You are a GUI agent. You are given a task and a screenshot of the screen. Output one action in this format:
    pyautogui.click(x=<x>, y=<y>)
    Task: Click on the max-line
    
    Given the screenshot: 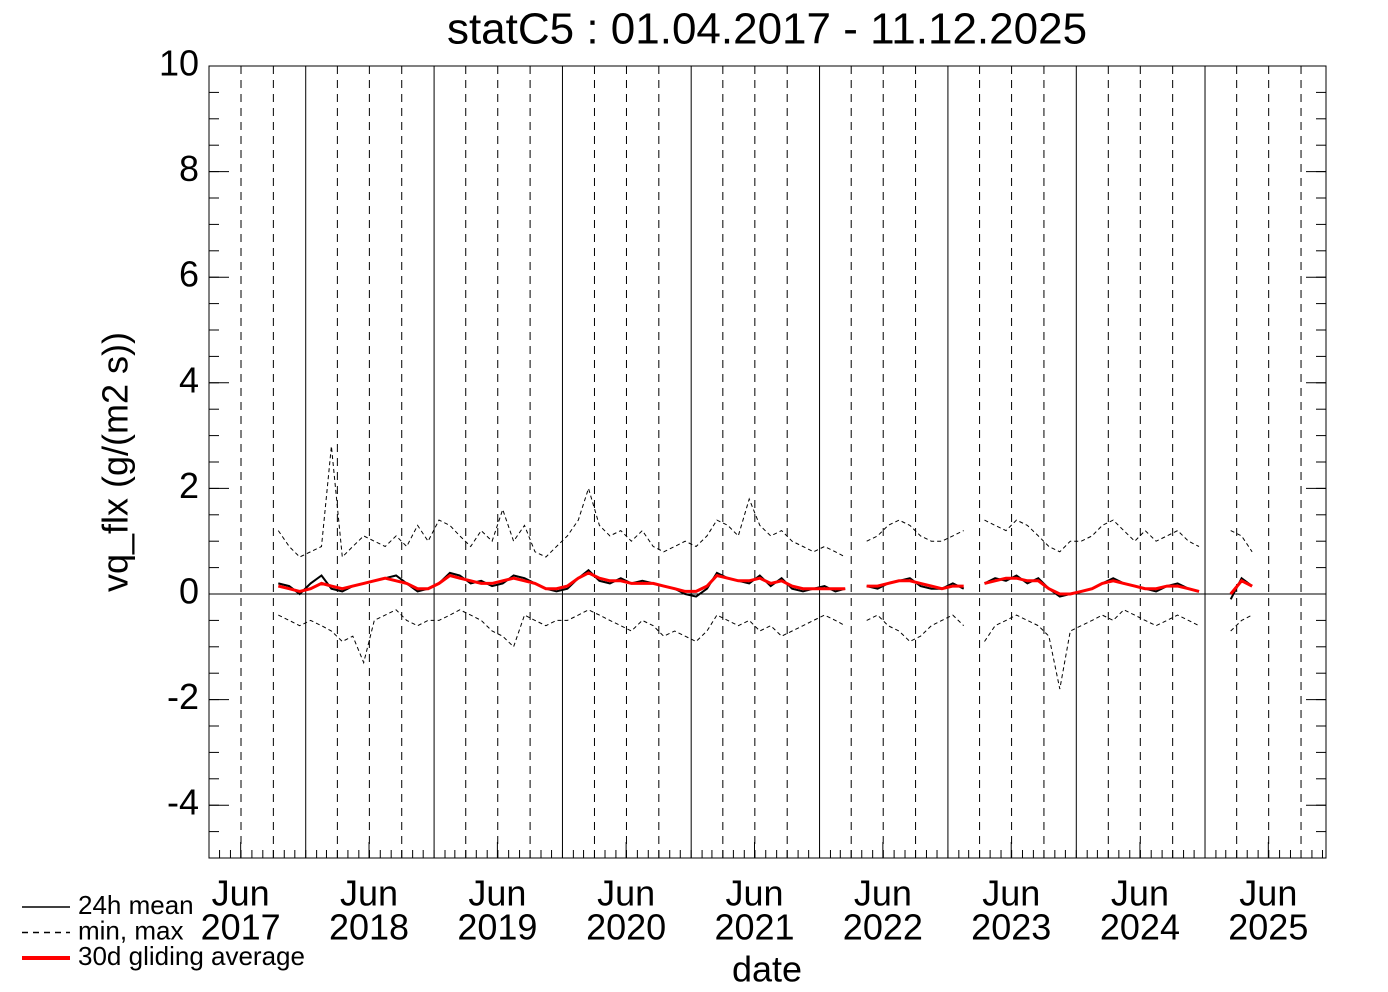 What is the action you would take?
    pyautogui.click(x=765, y=502)
    